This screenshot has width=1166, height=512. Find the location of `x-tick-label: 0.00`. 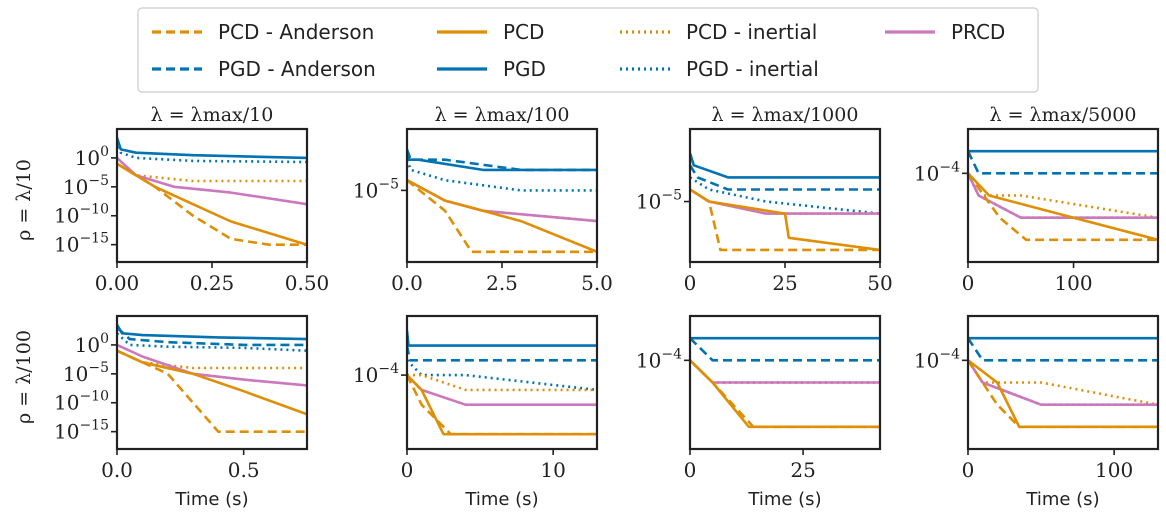

x-tick-label: 0.00 is located at coordinates (117, 283).